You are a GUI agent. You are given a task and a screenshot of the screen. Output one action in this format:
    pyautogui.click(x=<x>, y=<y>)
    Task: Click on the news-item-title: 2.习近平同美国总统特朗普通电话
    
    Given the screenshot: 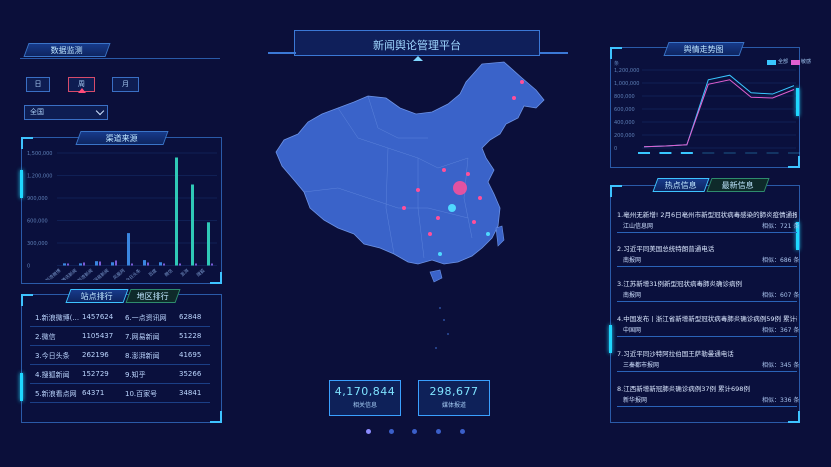 What is the action you would take?
    pyautogui.click(x=666, y=249)
    